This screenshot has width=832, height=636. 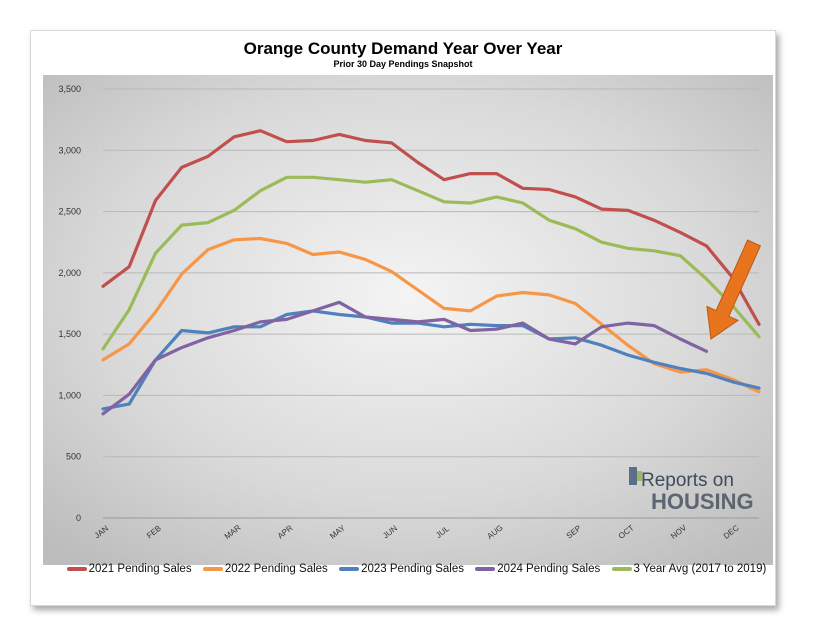 I want to click on y-tick-label: 2,500, so click(x=69, y=212).